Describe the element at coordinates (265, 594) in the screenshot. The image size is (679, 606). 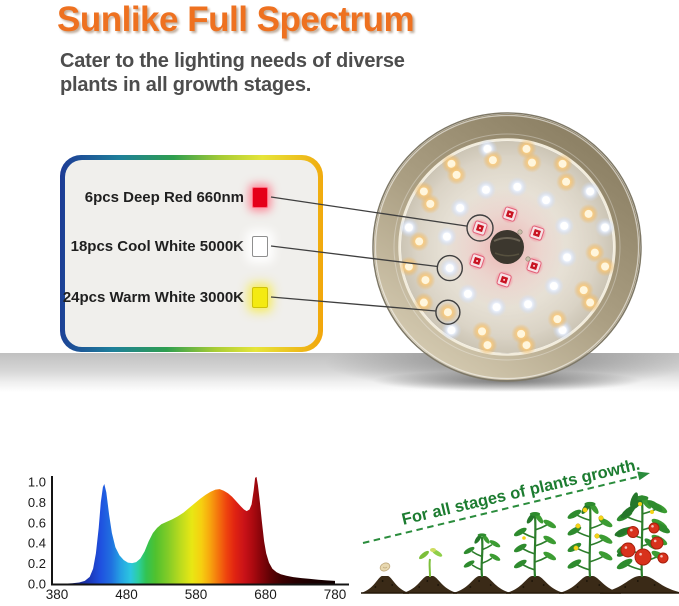
I see `x-tick-label: 680` at that location.